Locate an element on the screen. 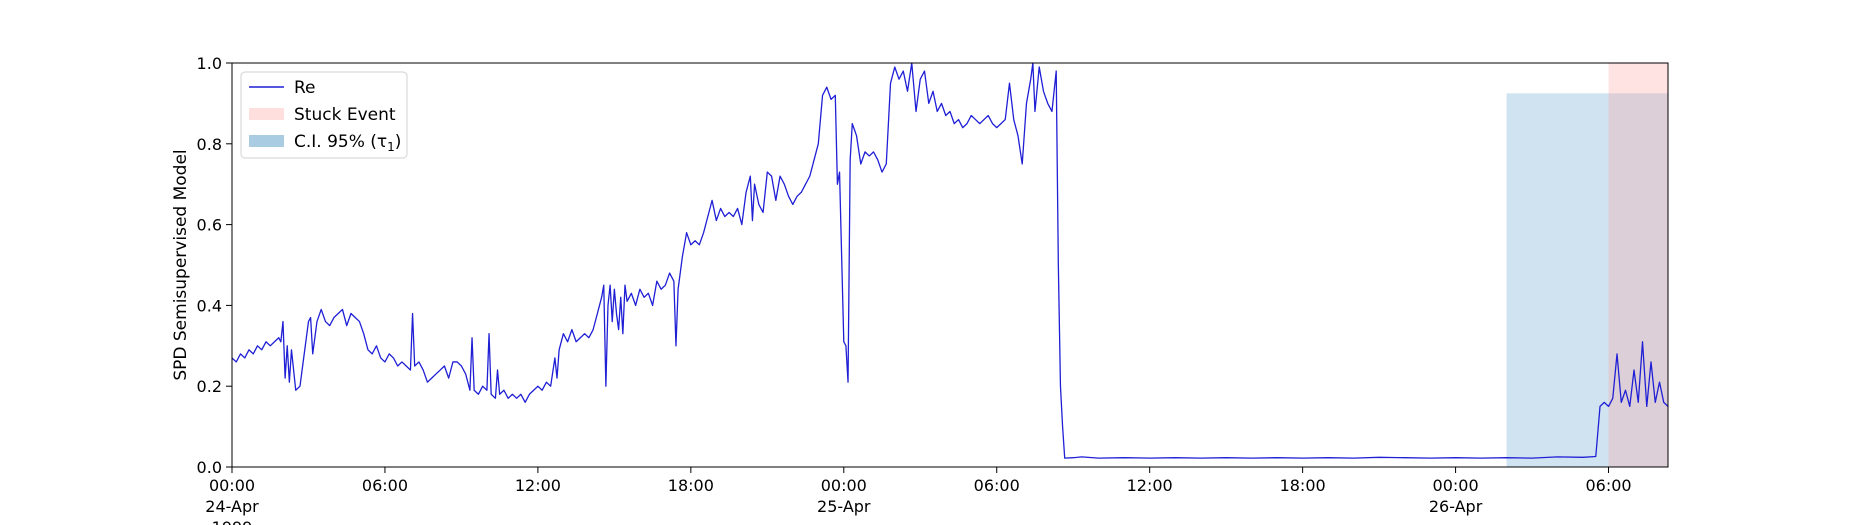 Image resolution: width=1850 pixels, height=525 pixels. y-tick-label: 0.4 is located at coordinates (209, 305).